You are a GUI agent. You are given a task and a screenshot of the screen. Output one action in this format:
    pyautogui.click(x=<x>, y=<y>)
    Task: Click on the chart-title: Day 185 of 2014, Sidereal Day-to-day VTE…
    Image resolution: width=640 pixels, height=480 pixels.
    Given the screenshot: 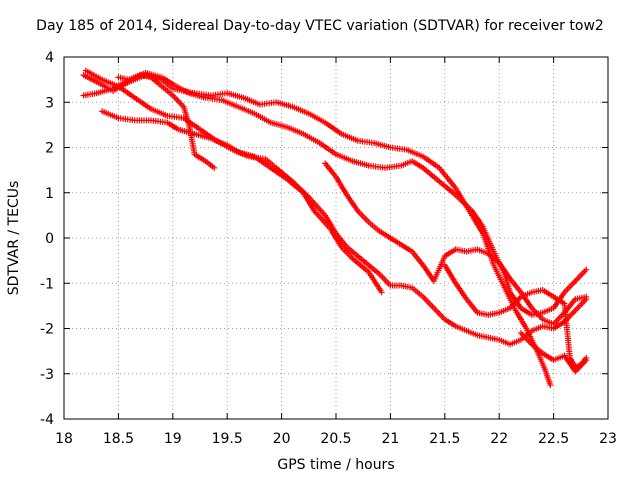 What is the action you would take?
    pyautogui.click(x=320, y=26)
    